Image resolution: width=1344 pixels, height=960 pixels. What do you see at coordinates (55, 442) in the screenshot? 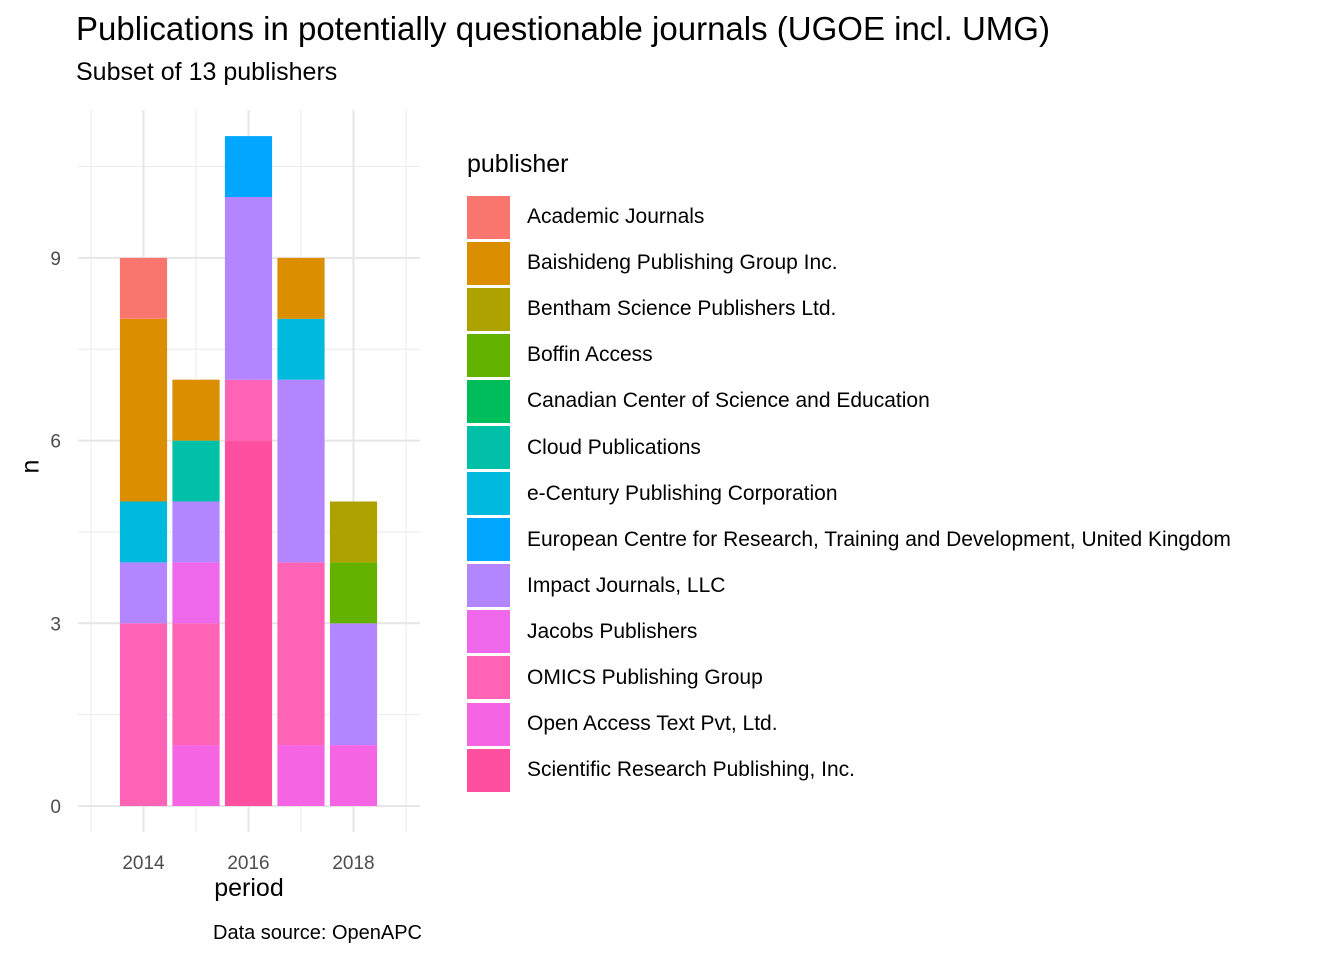
I see `y-tick-label: 6` at bounding box center [55, 442].